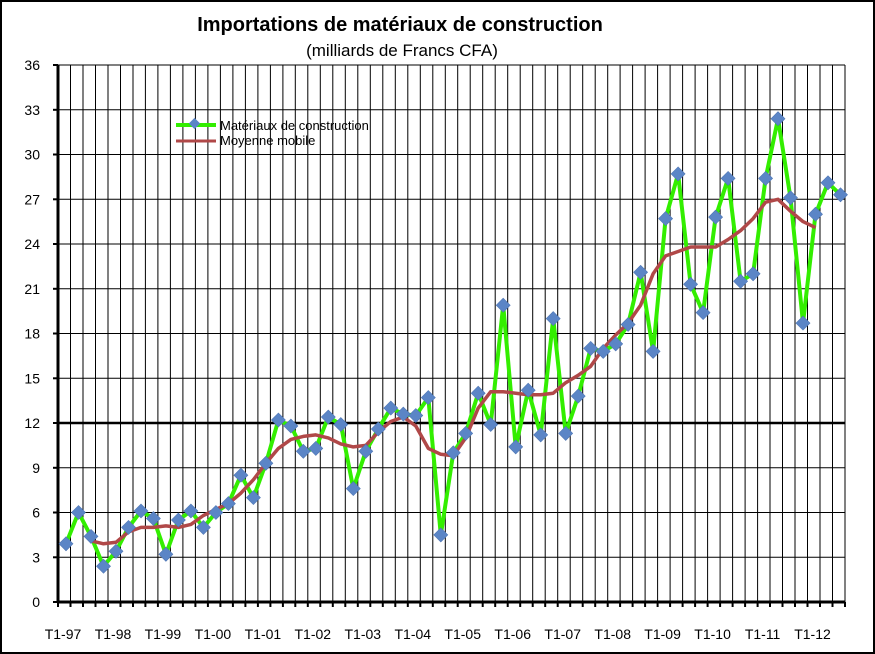 This screenshot has width=875, height=654. I want to click on legend-label-moyenne: Moyenne mobile, so click(267, 140).